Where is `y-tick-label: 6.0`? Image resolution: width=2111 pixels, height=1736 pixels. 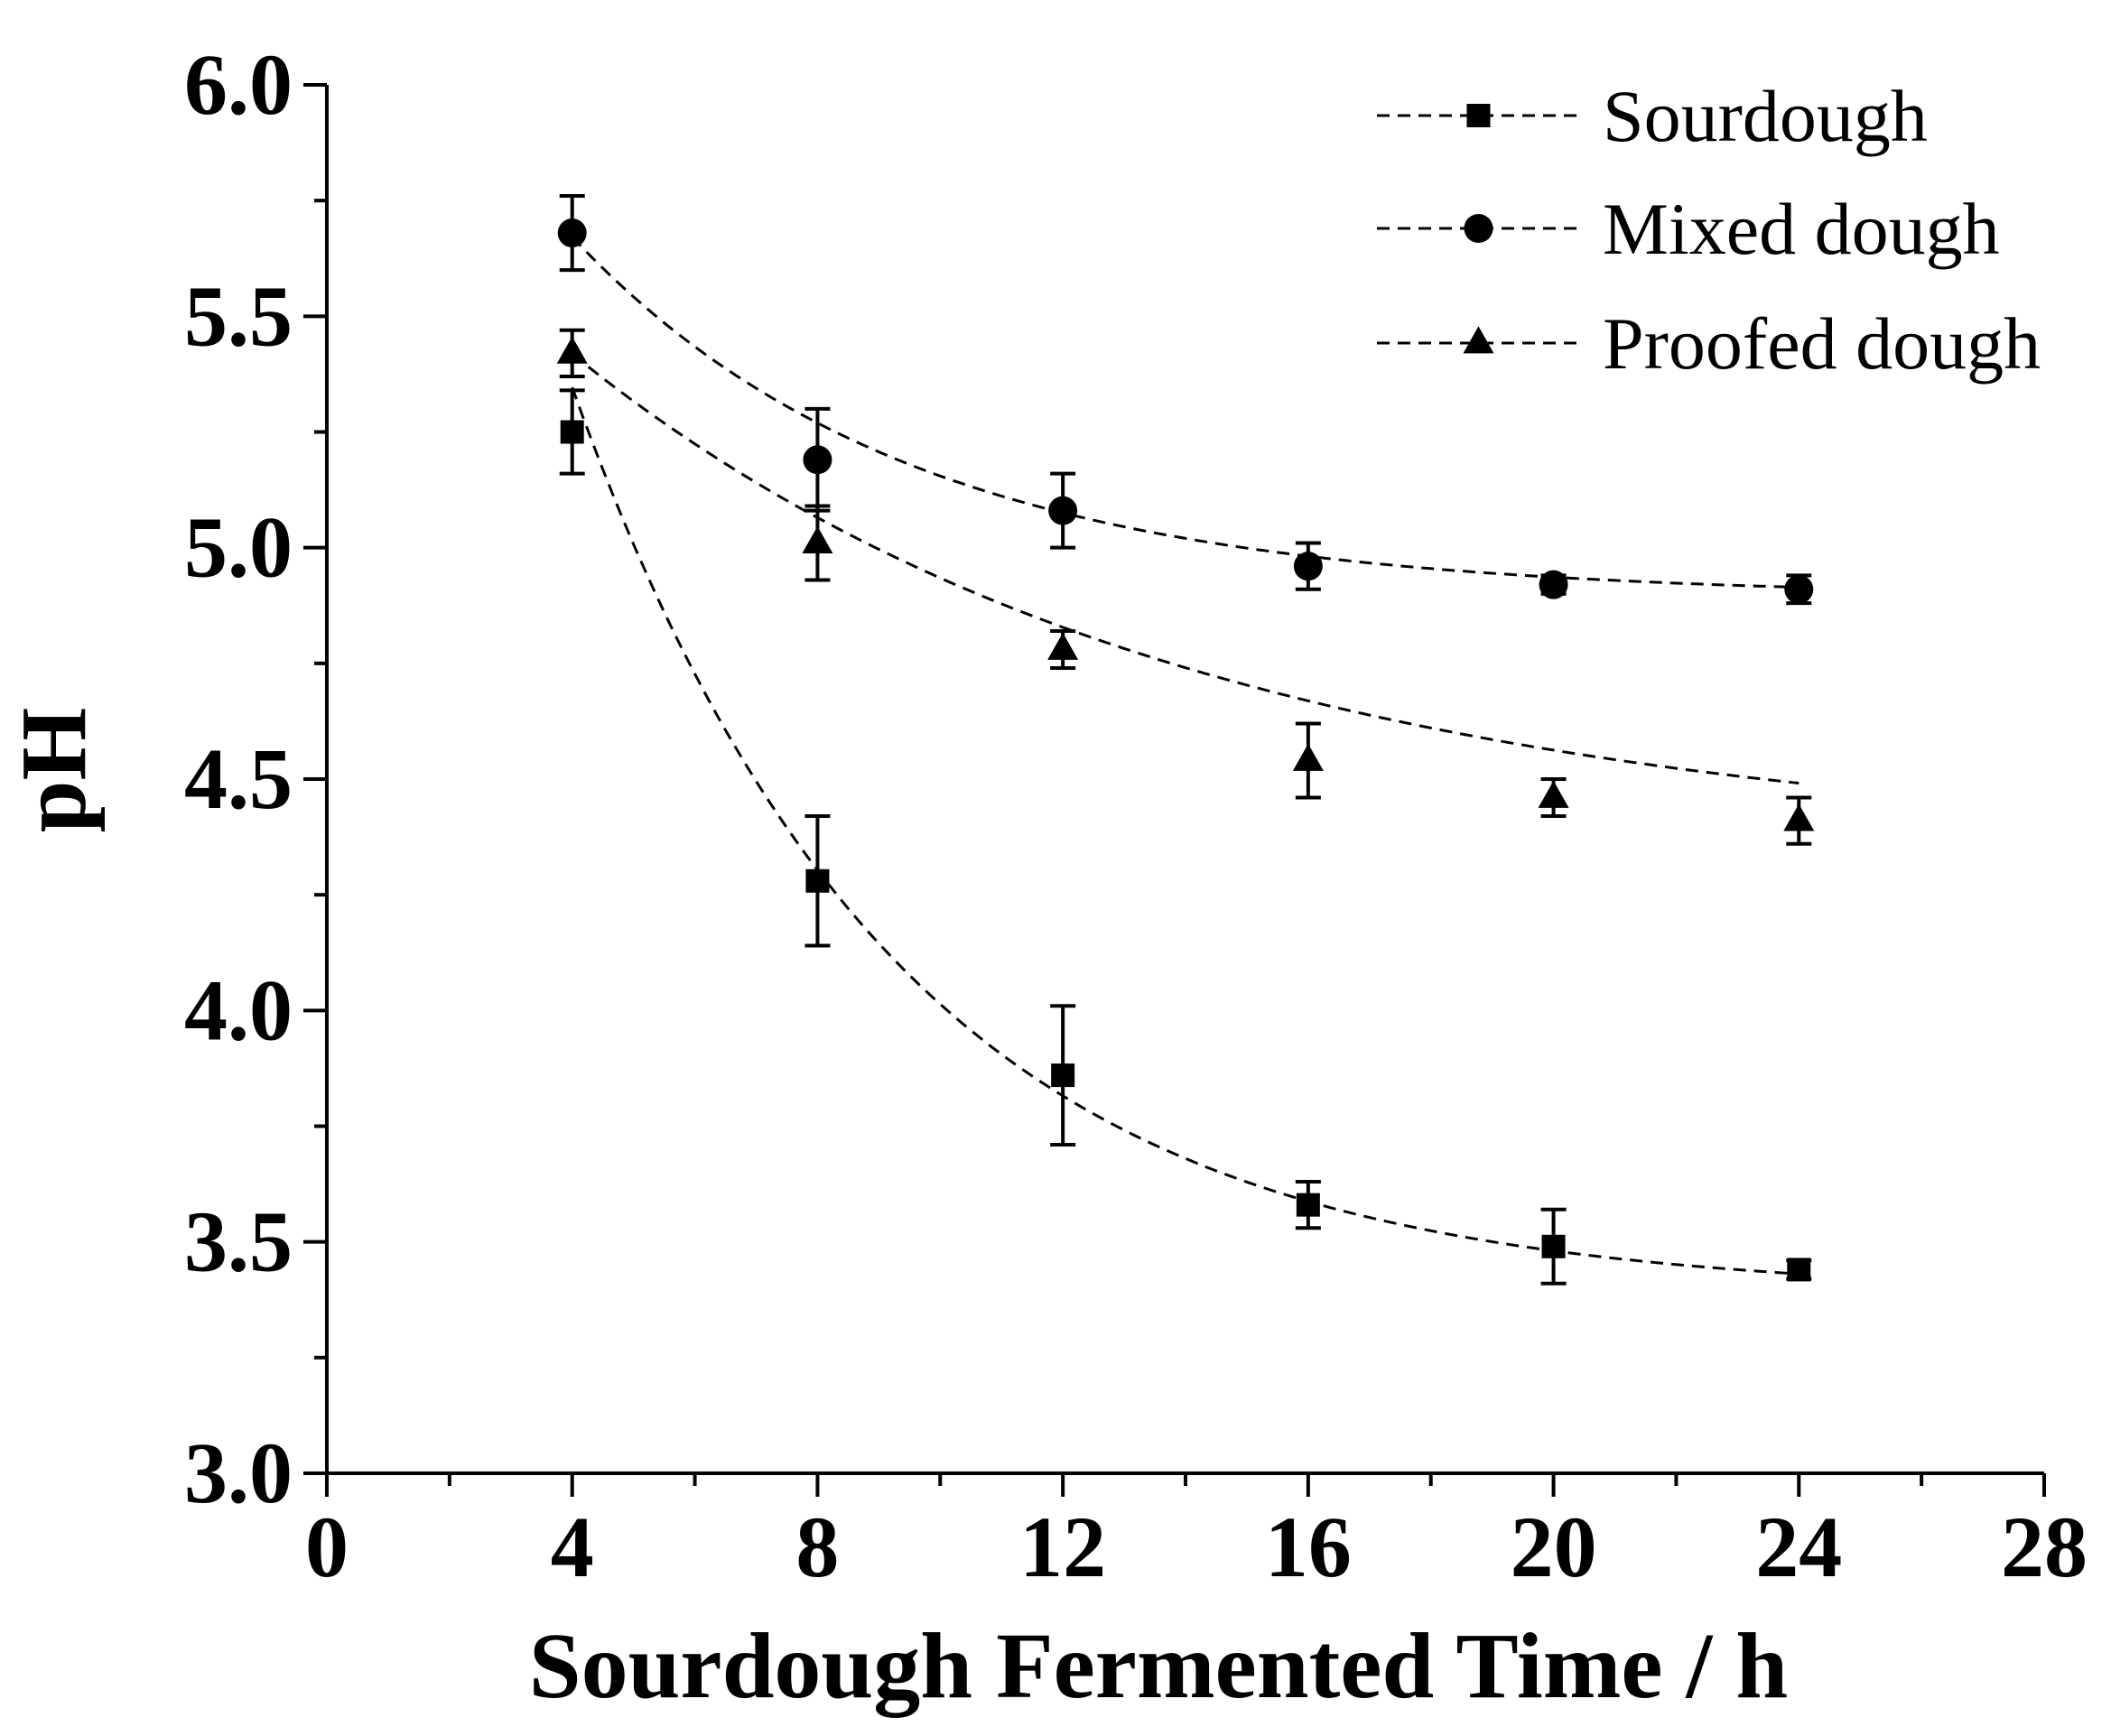
y-tick-label: 6.0 is located at coordinates (239, 84).